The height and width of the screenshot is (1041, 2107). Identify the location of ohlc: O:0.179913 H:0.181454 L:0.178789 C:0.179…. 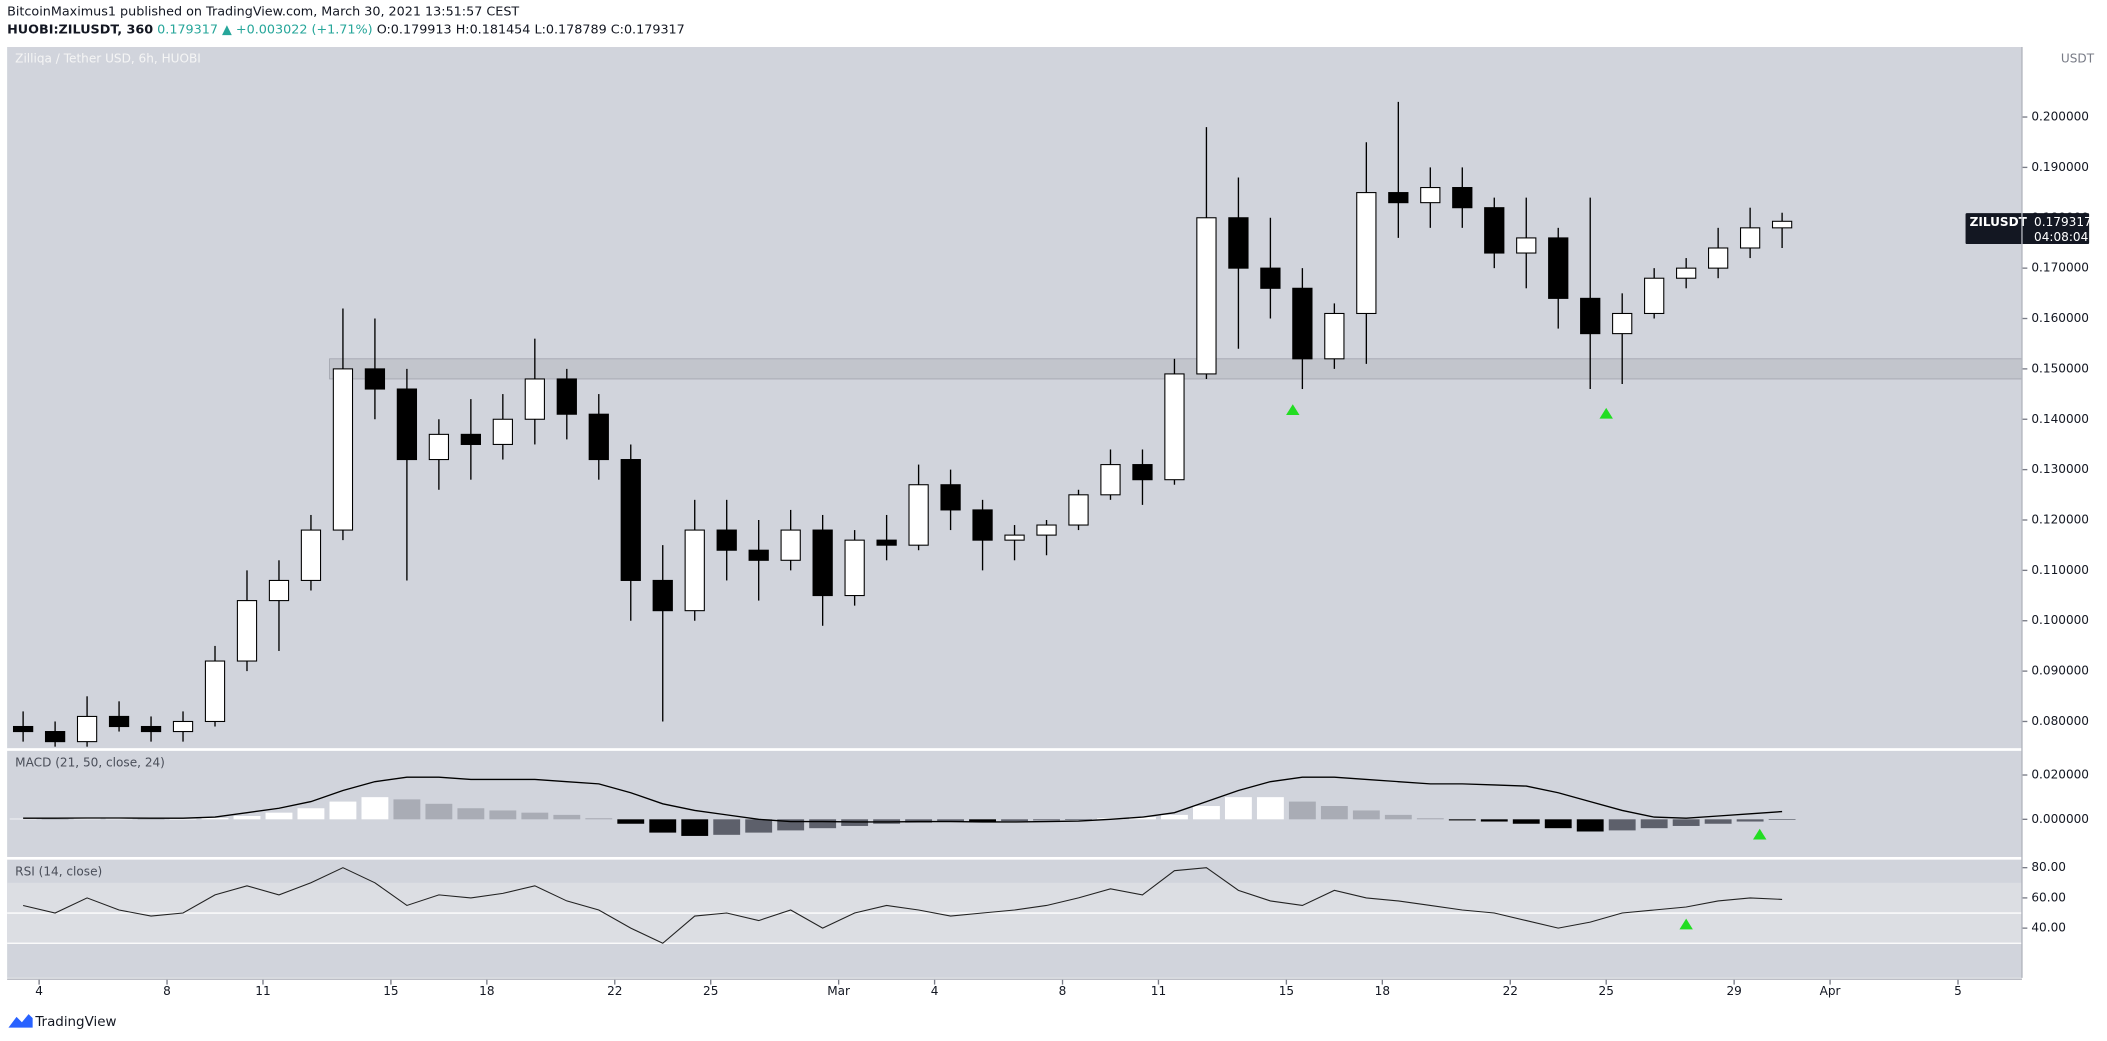
(531, 29).